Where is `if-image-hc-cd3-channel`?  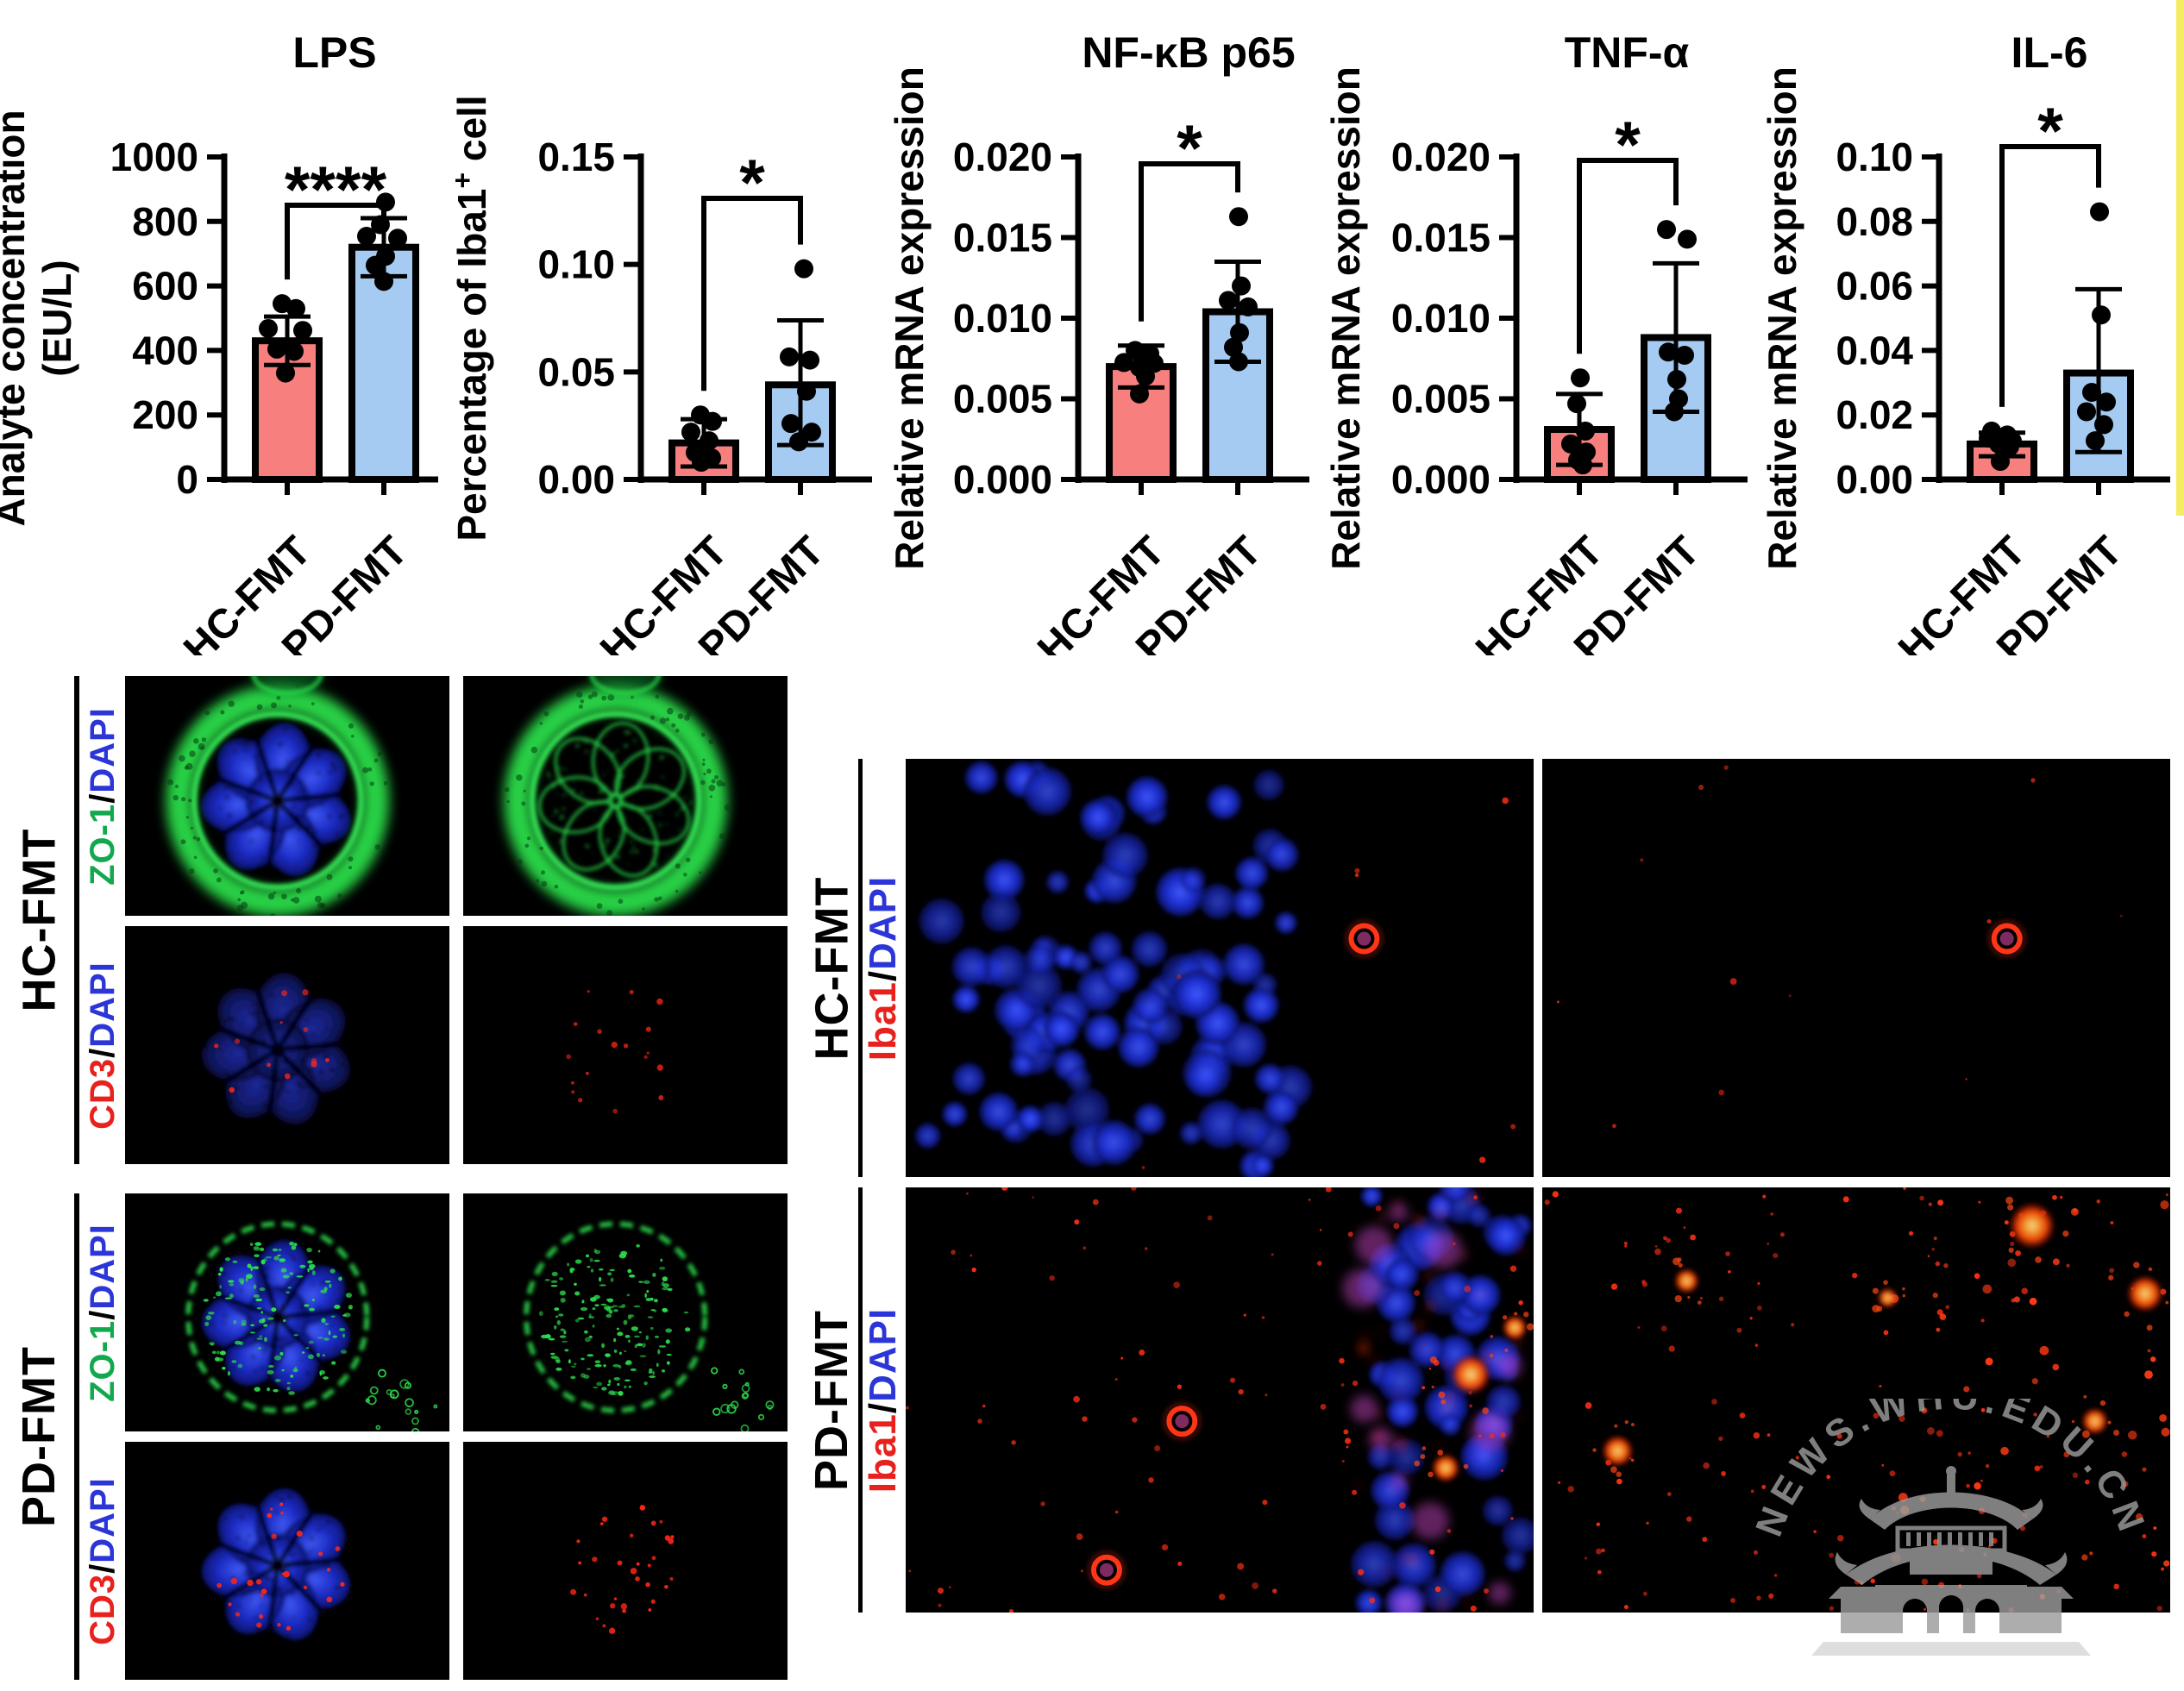
if-image-hc-cd3-channel is located at coordinates (626, 1045).